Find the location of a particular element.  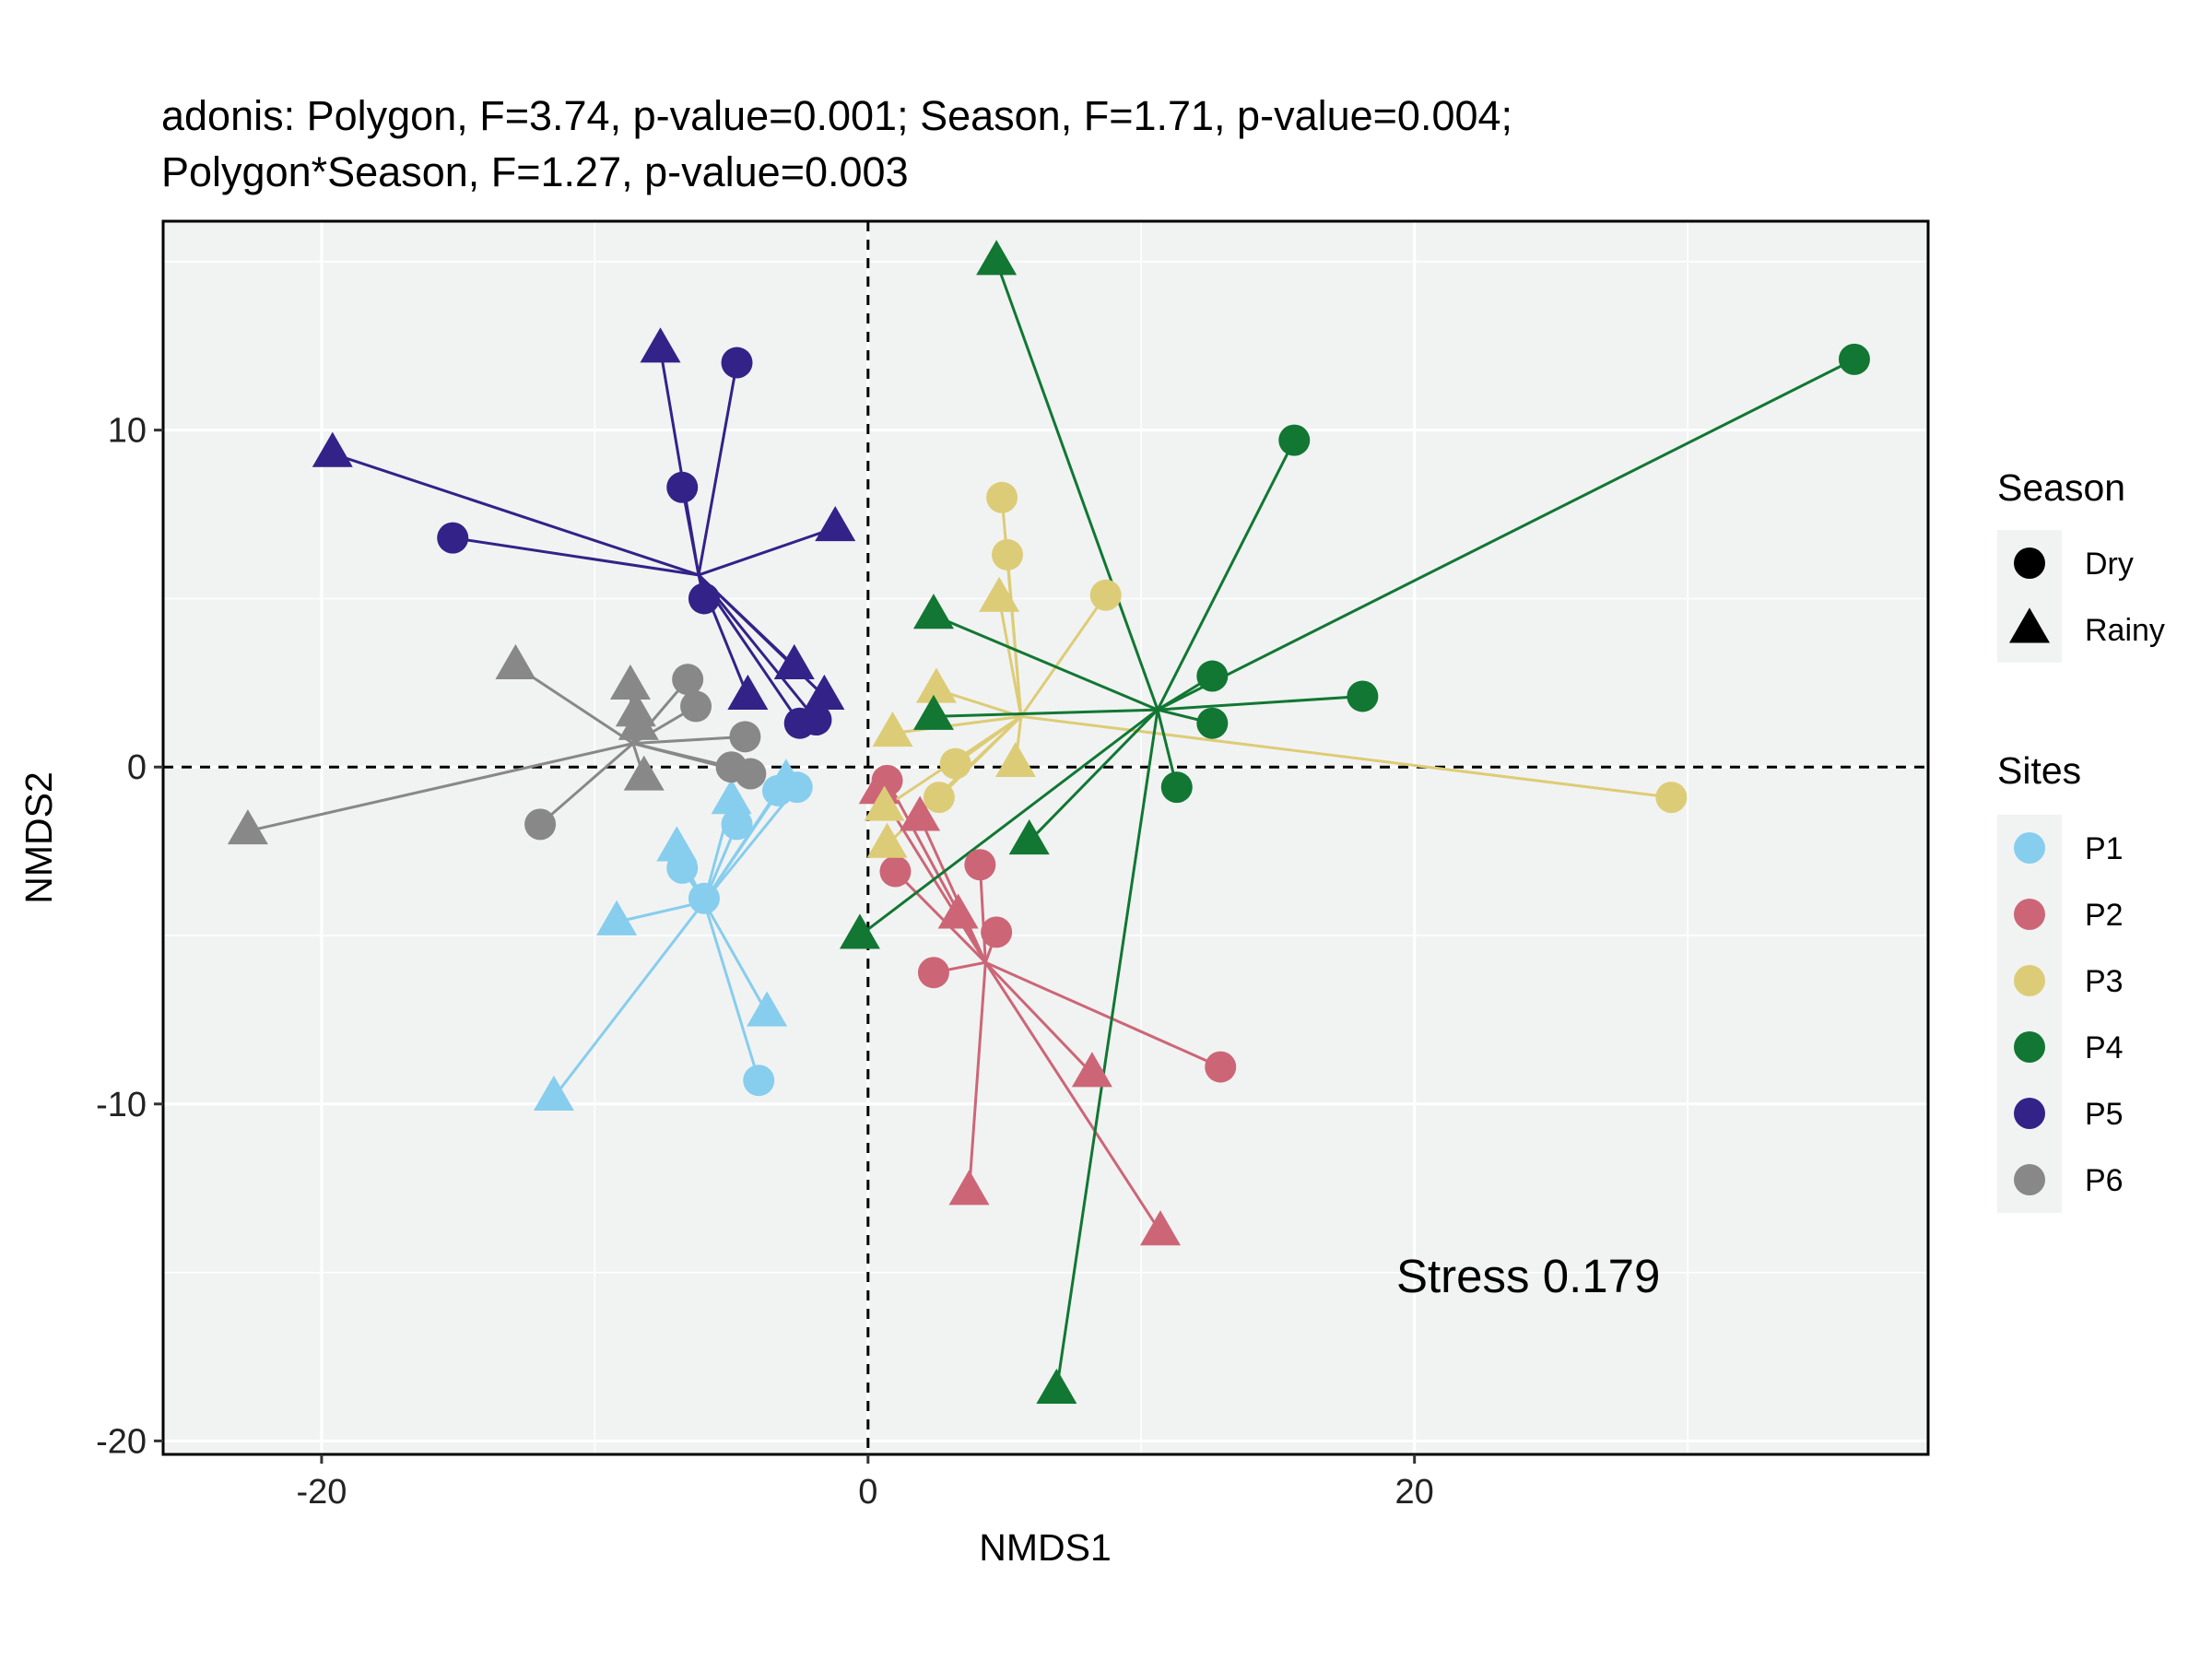

legend-key-p1 is located at coordinates (2029, 848).